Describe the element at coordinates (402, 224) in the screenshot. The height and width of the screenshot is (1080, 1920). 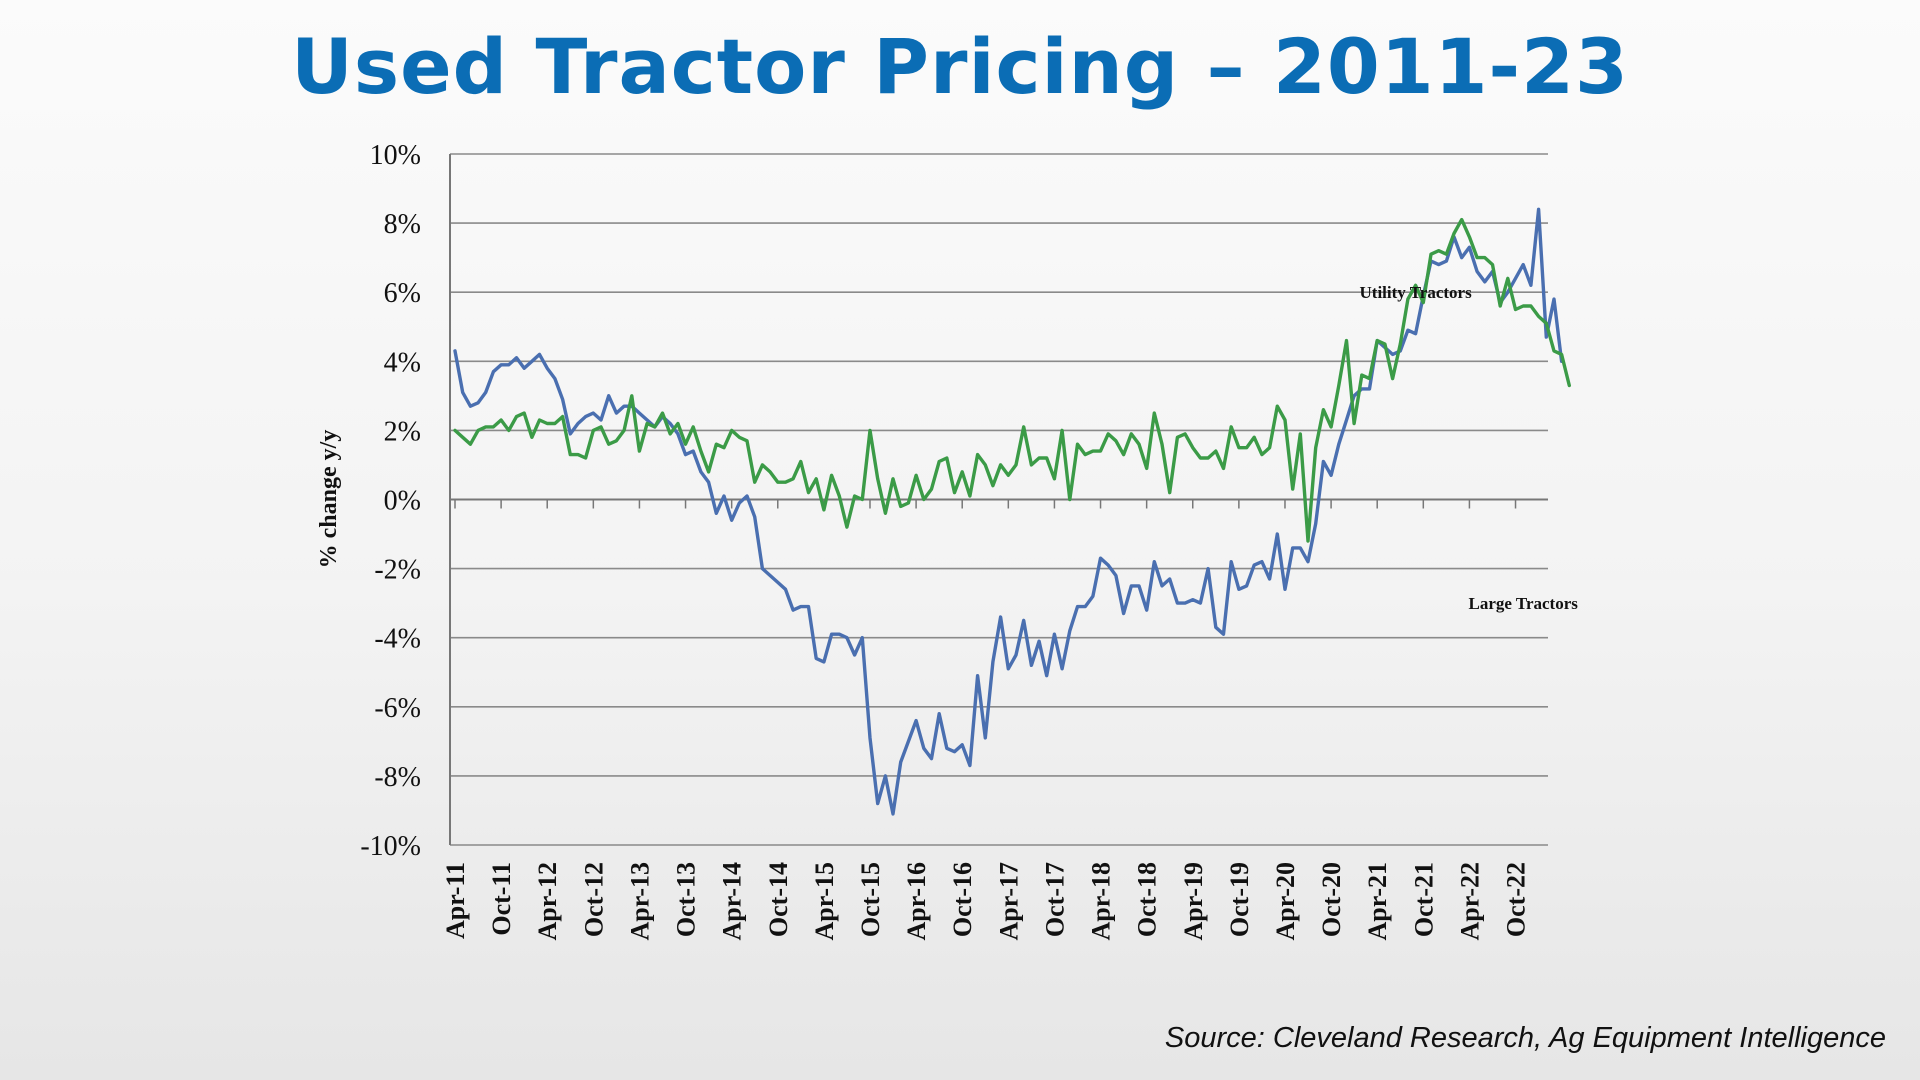
I see `y-tick-label: 8%` at that location.